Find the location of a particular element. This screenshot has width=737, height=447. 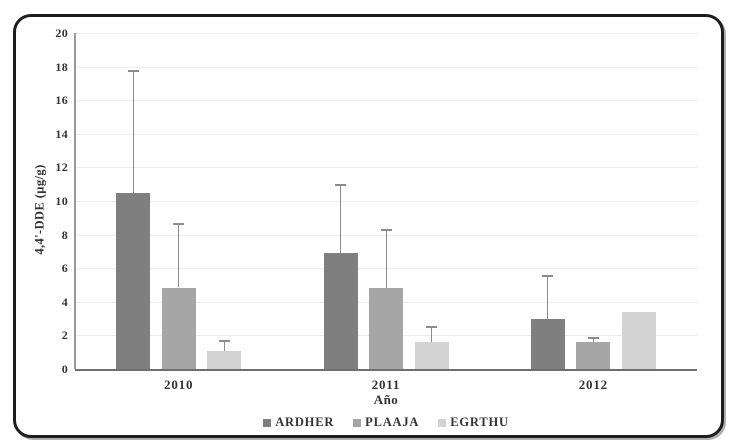

error-bar-ardher-2012 is located at coordinates (548, 296).